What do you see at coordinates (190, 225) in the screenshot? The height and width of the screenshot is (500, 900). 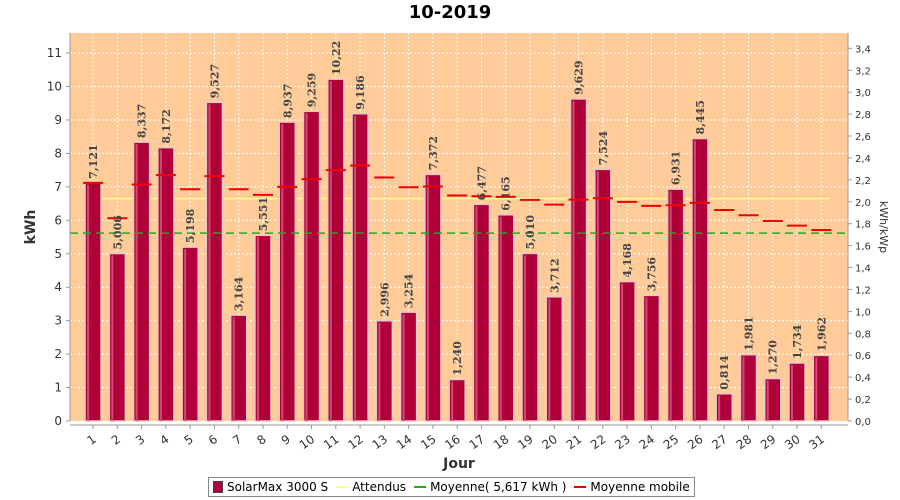 I see `value-label: 5,198` at bounding box center [190, 225].